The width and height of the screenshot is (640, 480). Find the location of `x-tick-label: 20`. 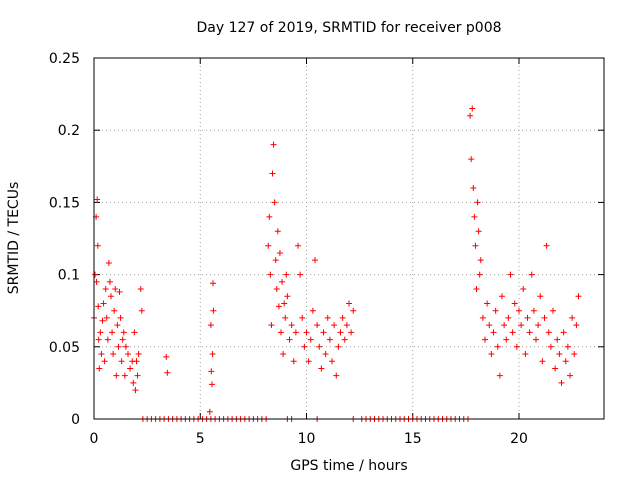

x-tick-label: 20 is located at coordinates (519, 439).